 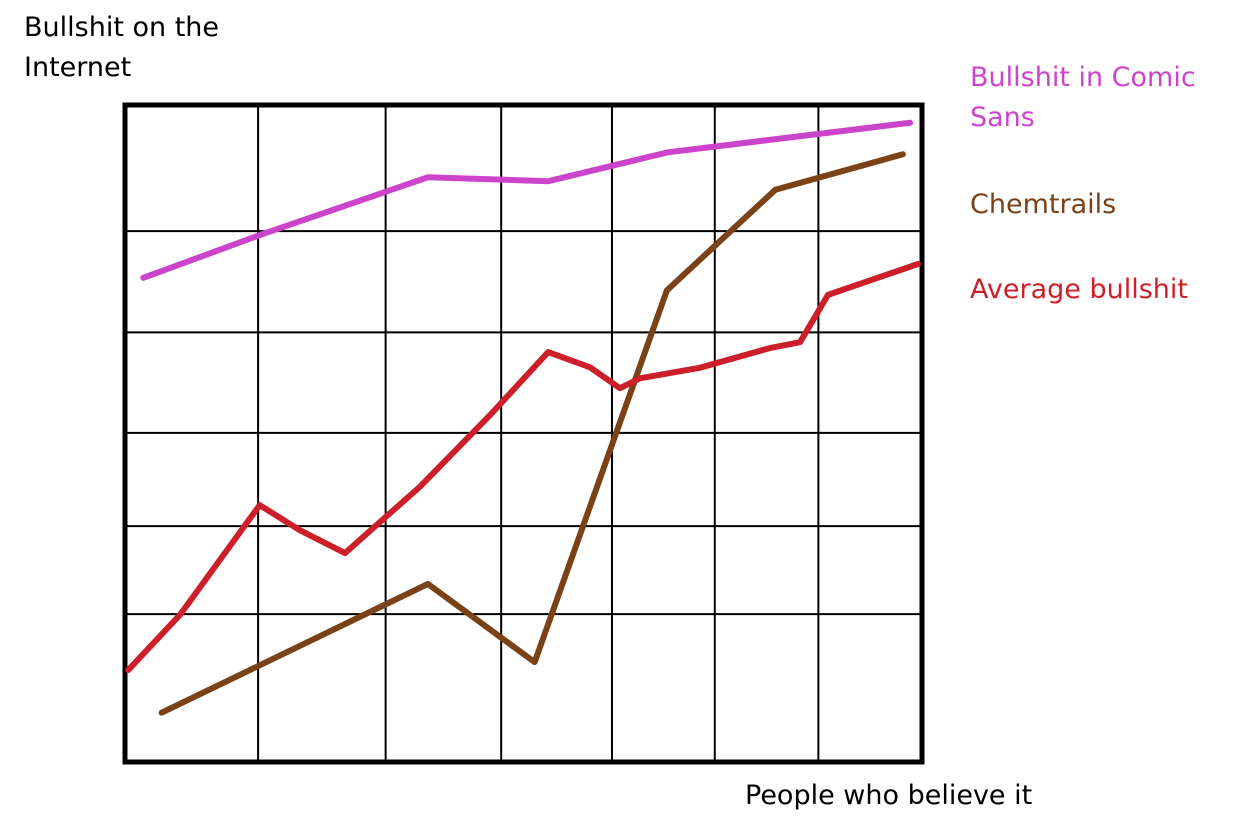 What do you see at coordinates (122, 47) in the screenshot?
I see `y-axis-title: Bullshit on the Internet` at bounding box center [122, 47].